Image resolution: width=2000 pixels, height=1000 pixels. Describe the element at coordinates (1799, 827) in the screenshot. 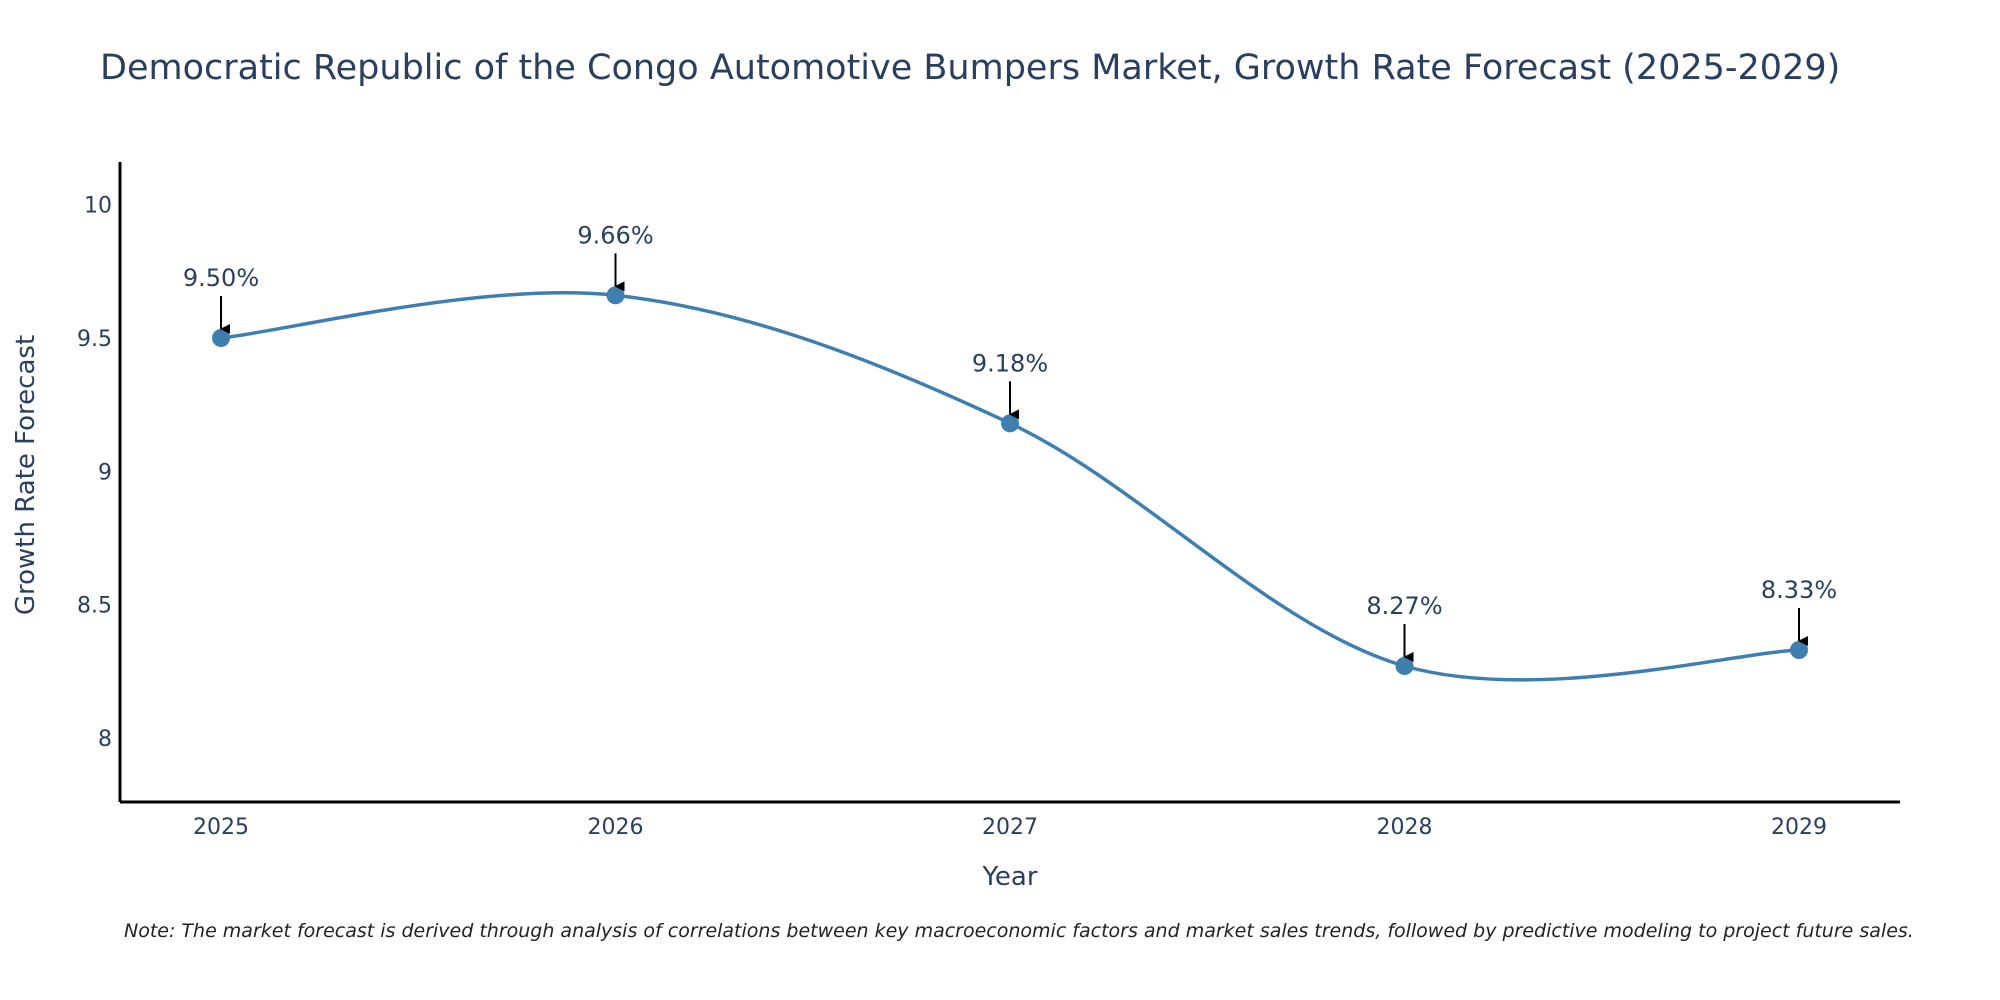

I see `x-tick-label: 2029` at that location.